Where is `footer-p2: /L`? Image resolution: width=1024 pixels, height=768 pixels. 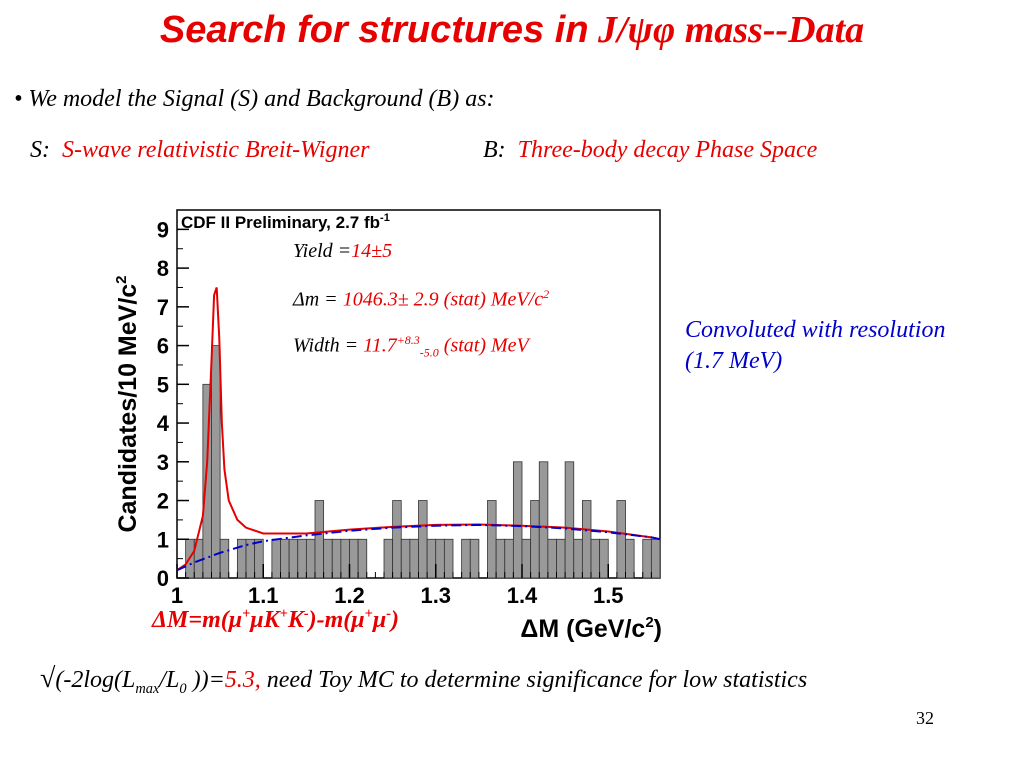
footer-p2: /L is located at coordinates (169, 680).